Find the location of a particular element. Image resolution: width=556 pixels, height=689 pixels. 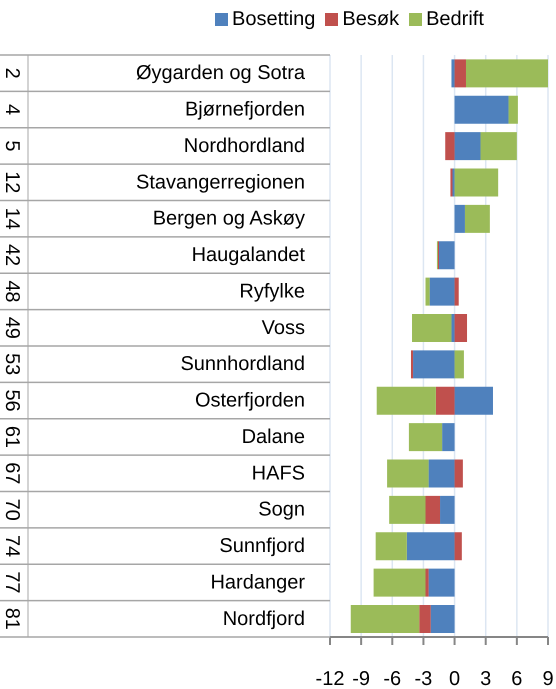

x-tick-label: 0 is located at coordinates (454, 678).